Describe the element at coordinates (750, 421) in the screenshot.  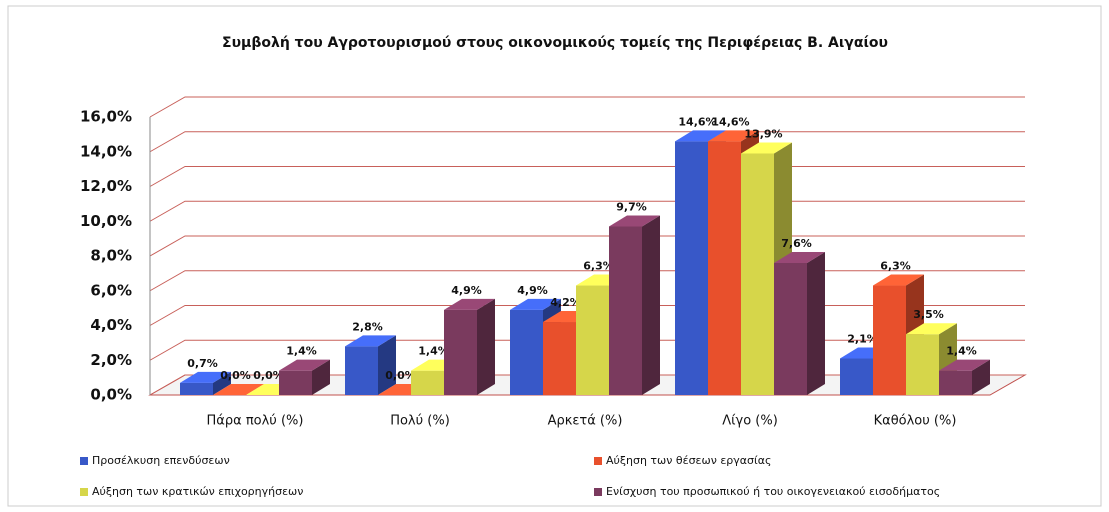
I see `x-tick-label: Λίγο (%)` at that location.